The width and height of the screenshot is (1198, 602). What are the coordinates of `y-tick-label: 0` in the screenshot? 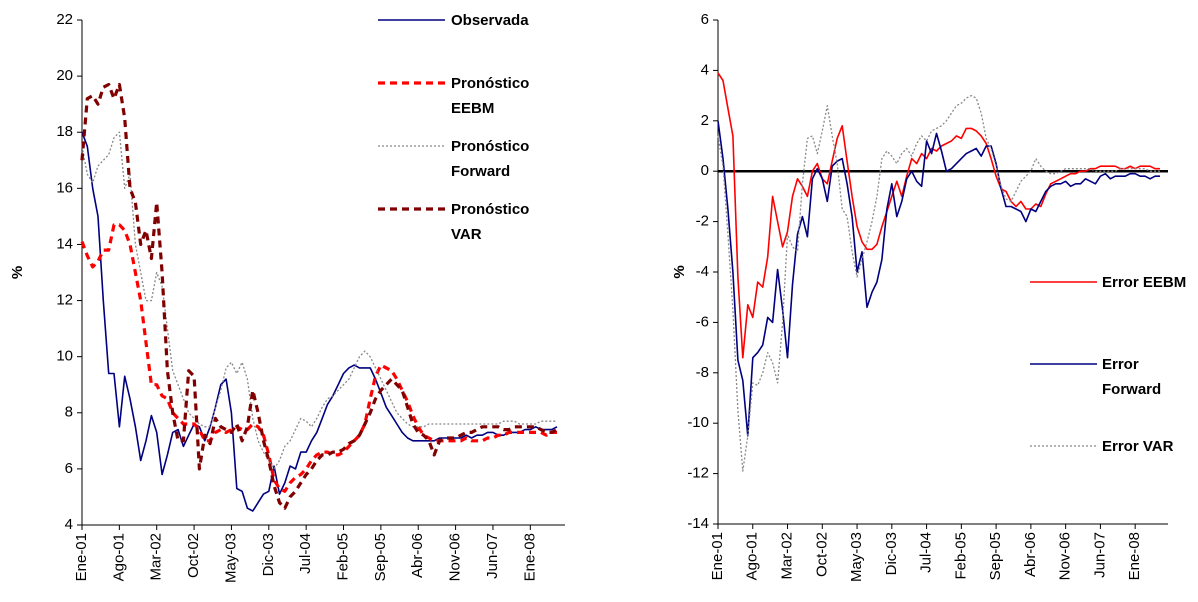 It's located at (705, 170).